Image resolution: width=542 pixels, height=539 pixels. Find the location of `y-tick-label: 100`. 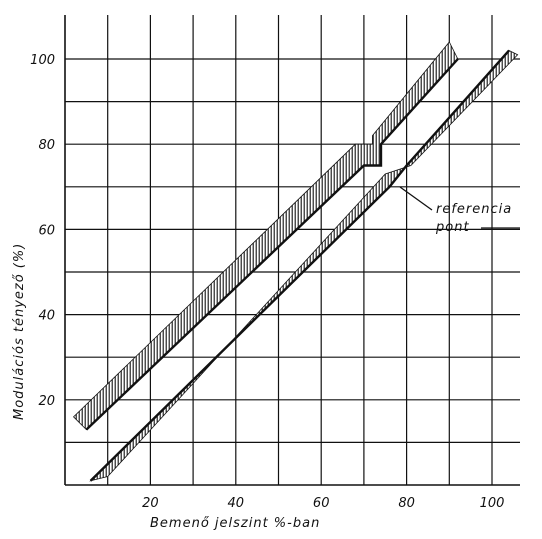

y-tick-label: 100 is located at coordinates (42, 60).